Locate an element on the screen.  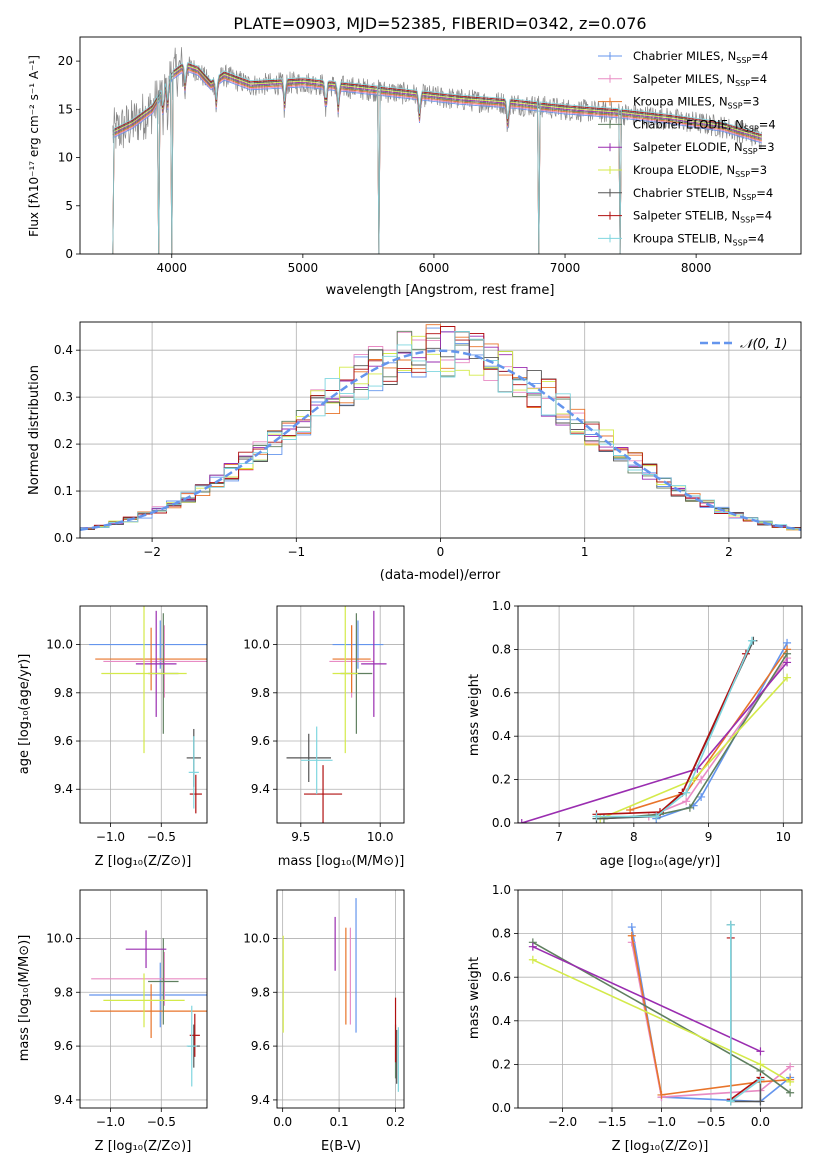
legend-label: Salpeter STELIB, NSSP=4 is located at coordinates (702, 217).